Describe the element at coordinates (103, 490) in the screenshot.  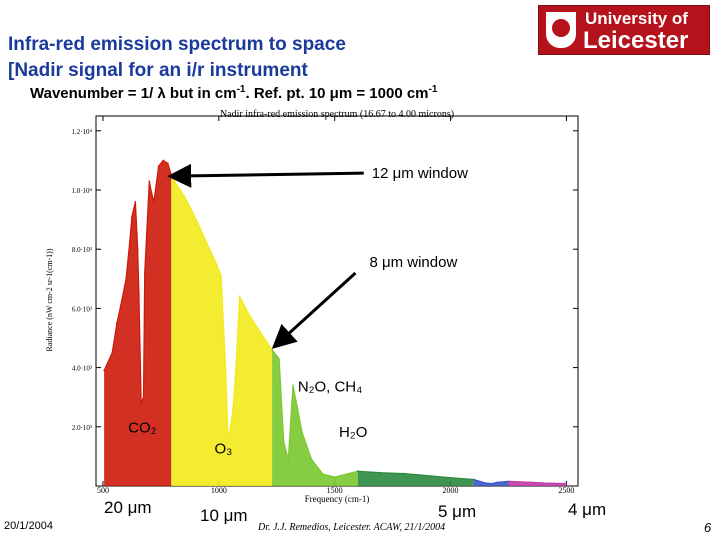
I see `x-tick-label: 500` at that location.